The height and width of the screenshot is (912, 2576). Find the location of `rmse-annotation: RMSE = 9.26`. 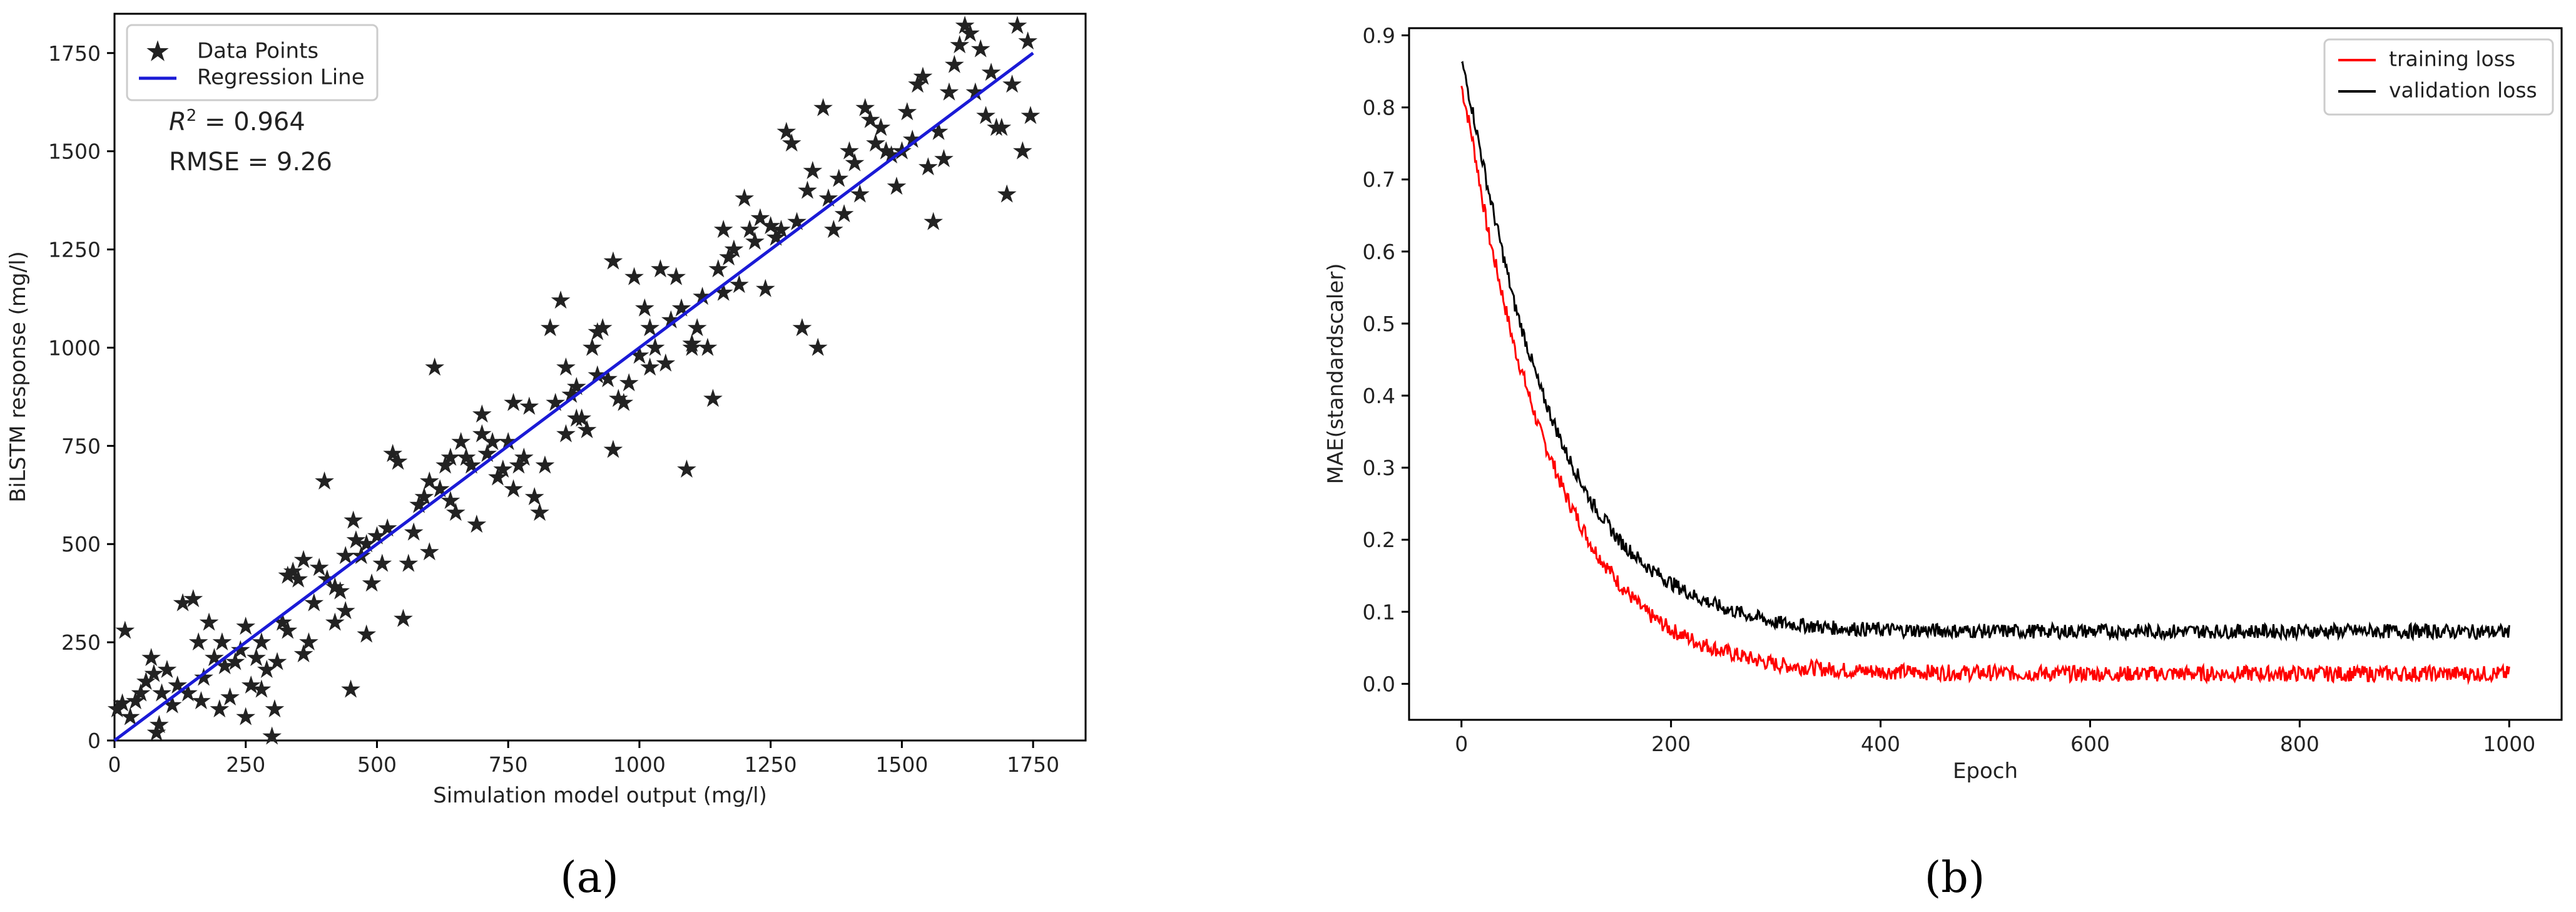

rmse-annotation: RMSE = 9.26 is located at coordinates (251, 162).